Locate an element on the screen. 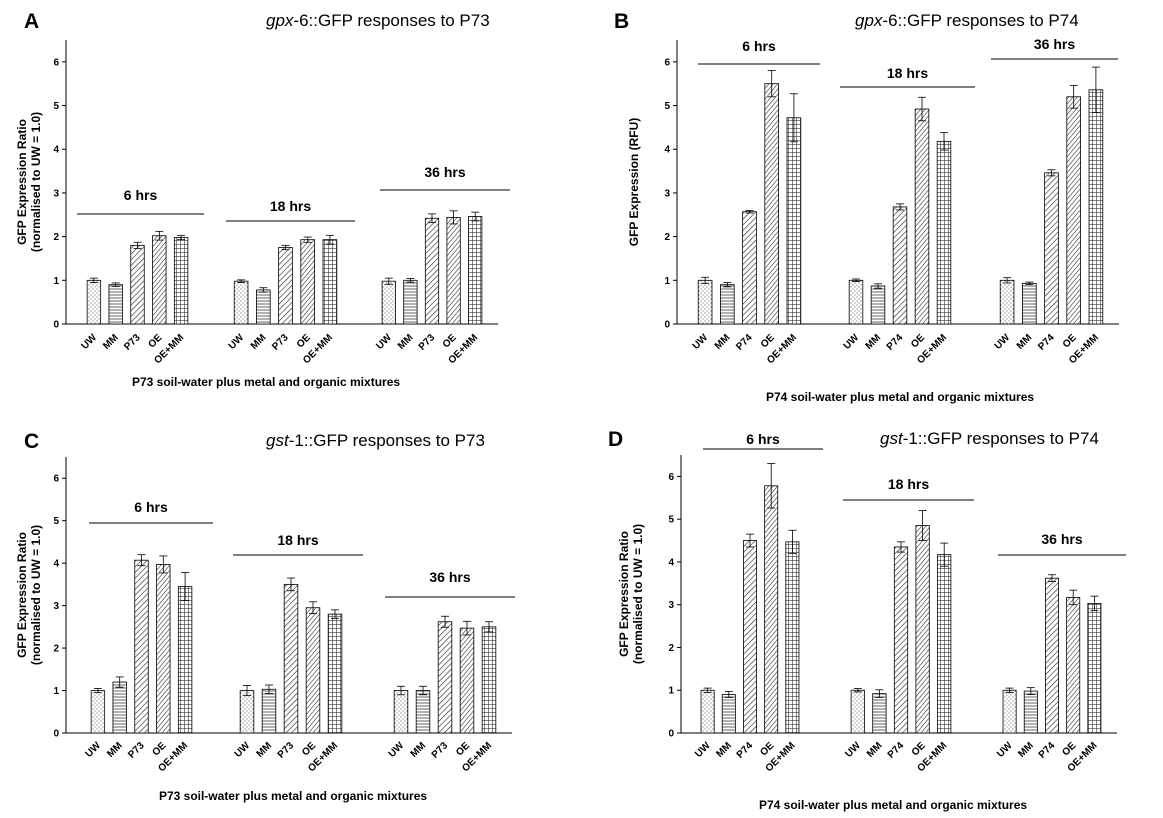 The height and width of the screenshot is (818, 1163). y-tick-label: 6 is located at coordinates (56, 479).